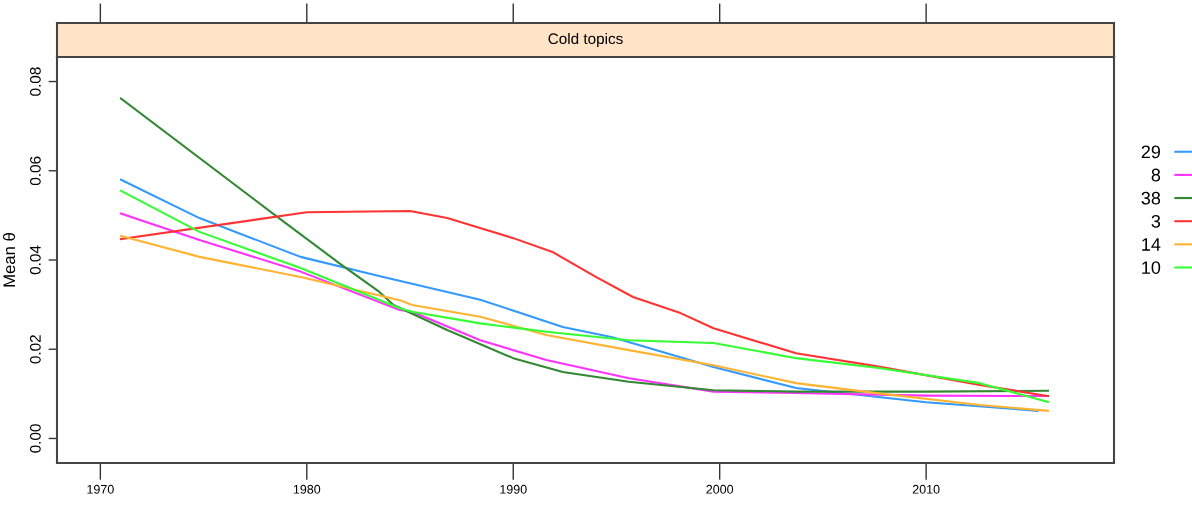  What do you see at coordinates (1151, 244) in the screenshot?
I see `legend-label: 14` at bounding box center [1151, 244].